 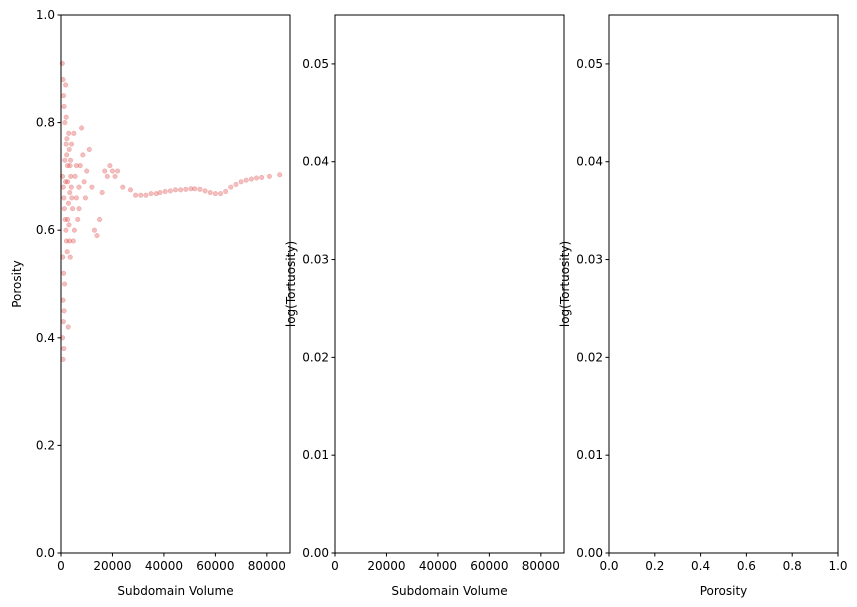 What do you see at coordinates (746, 566) in the screenshot?
I see `x-tick-label: 0.6` at bounding box center [746, 566].